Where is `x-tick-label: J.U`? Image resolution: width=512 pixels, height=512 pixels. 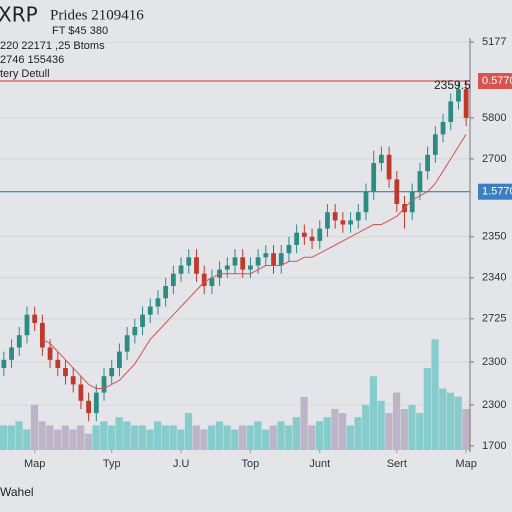
x-tick-label: J.U is located at coordinates (181, 464).